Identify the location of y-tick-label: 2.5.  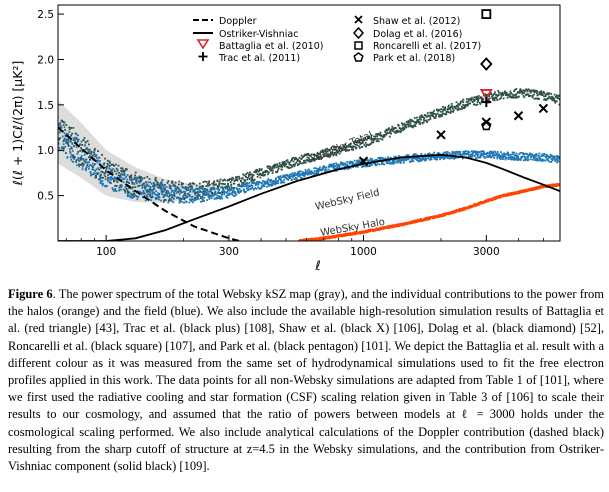
(45, 15).